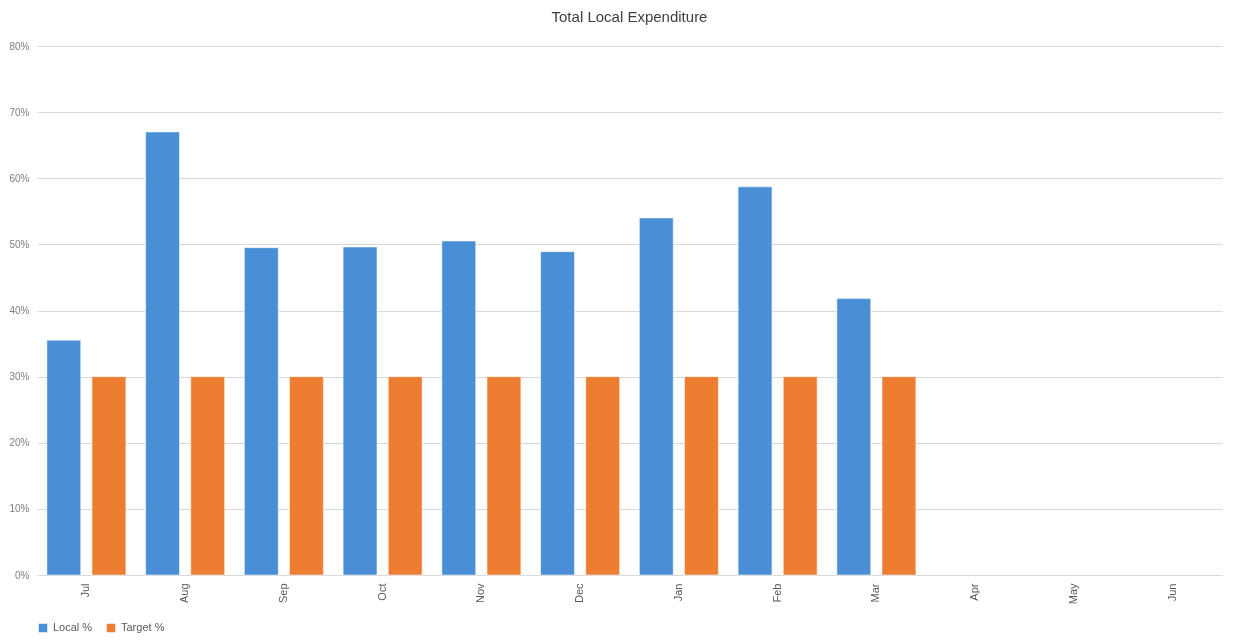 The height and width of the screenshot is (644, 1248). What do you see at coordinates (875, 593) in the screenshot?
I see `x-tick-label: Mar` at bounding box center [875, 593].